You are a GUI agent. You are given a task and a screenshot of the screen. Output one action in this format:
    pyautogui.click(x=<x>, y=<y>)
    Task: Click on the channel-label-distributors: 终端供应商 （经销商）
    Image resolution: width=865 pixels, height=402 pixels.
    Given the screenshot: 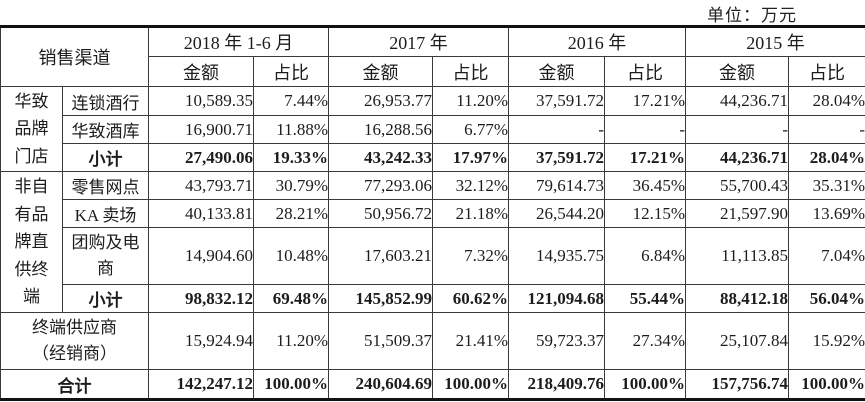 What is the action you would take?
    pyautogui.click(x=74, y=341)
    